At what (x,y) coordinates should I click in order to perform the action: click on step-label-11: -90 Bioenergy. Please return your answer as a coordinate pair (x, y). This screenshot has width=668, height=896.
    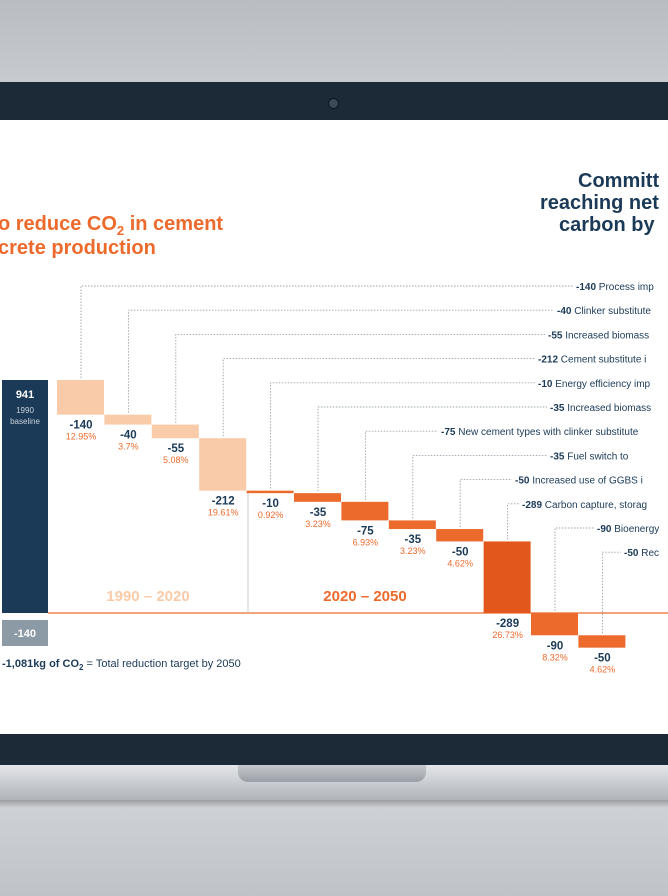
    Looking at the image, I should click on (628, 529).